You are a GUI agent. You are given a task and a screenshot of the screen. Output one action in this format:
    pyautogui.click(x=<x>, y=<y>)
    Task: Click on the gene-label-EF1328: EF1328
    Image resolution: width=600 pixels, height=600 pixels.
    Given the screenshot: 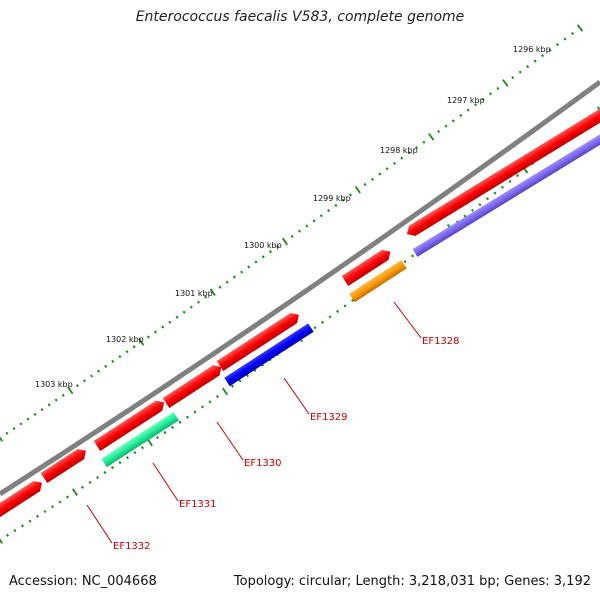 What is the action you would take?
    pyautogui.click(x=441, y=341)
    